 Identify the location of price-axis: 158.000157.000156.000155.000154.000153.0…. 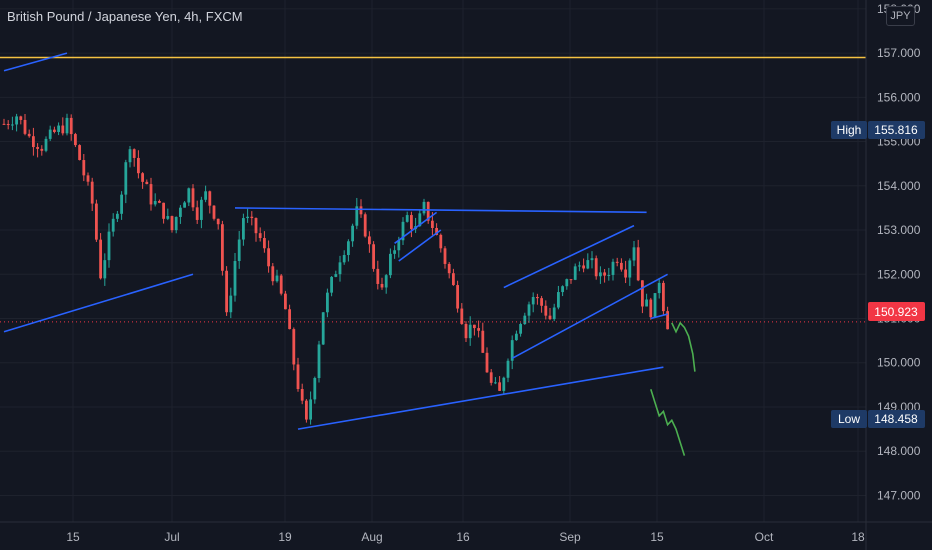
(899, 252).